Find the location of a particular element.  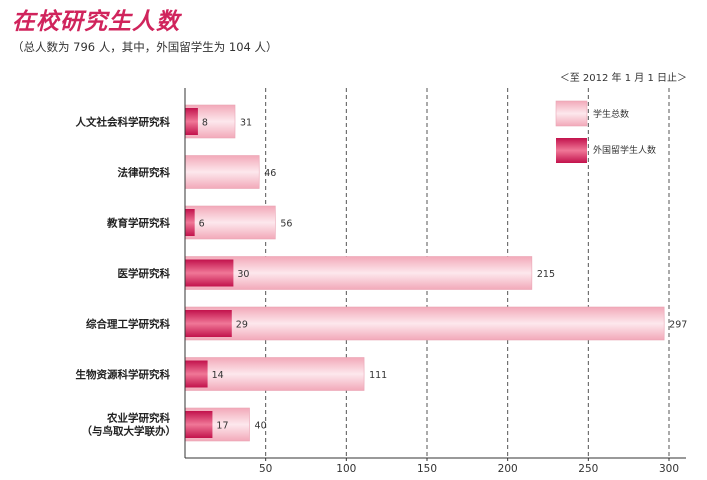

value-label-total-5: 111 is located at coordinates (378, 375).